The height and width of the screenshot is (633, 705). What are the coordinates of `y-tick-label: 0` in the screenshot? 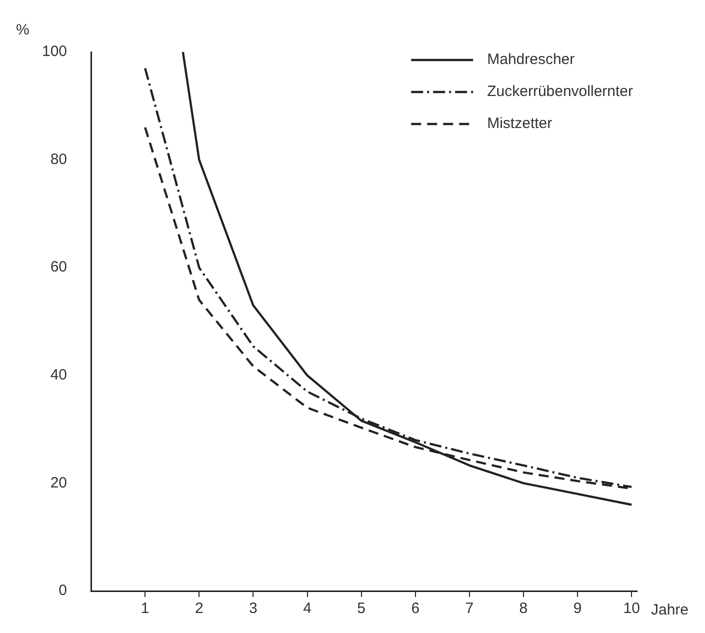 It's located at (63, 591).